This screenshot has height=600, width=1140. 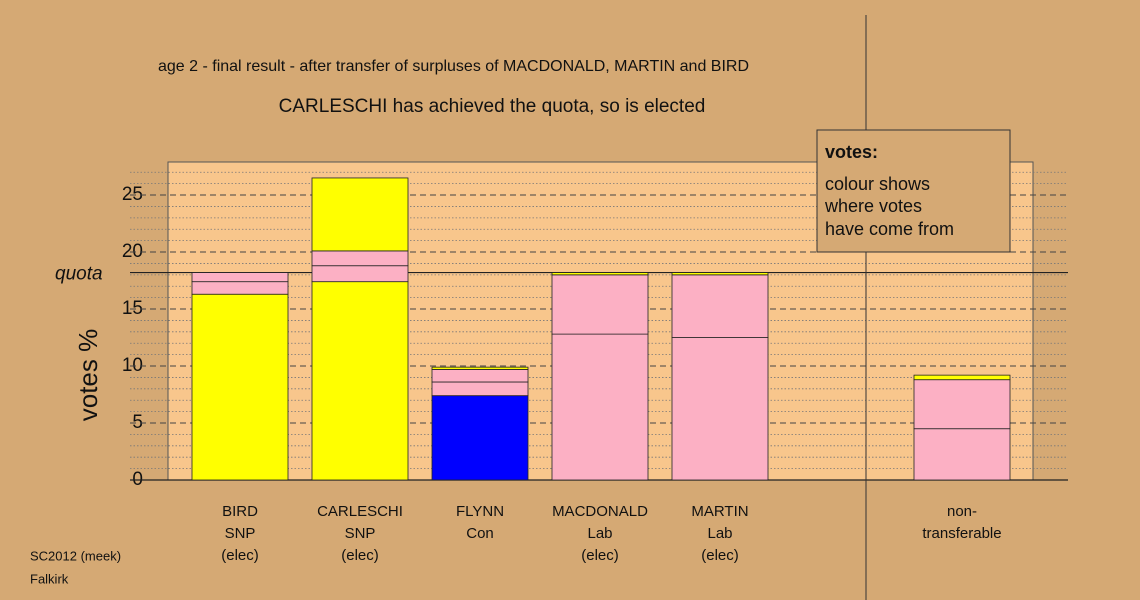 I want to click on footer: SC2012 (meek), so click(x=75, y=555).